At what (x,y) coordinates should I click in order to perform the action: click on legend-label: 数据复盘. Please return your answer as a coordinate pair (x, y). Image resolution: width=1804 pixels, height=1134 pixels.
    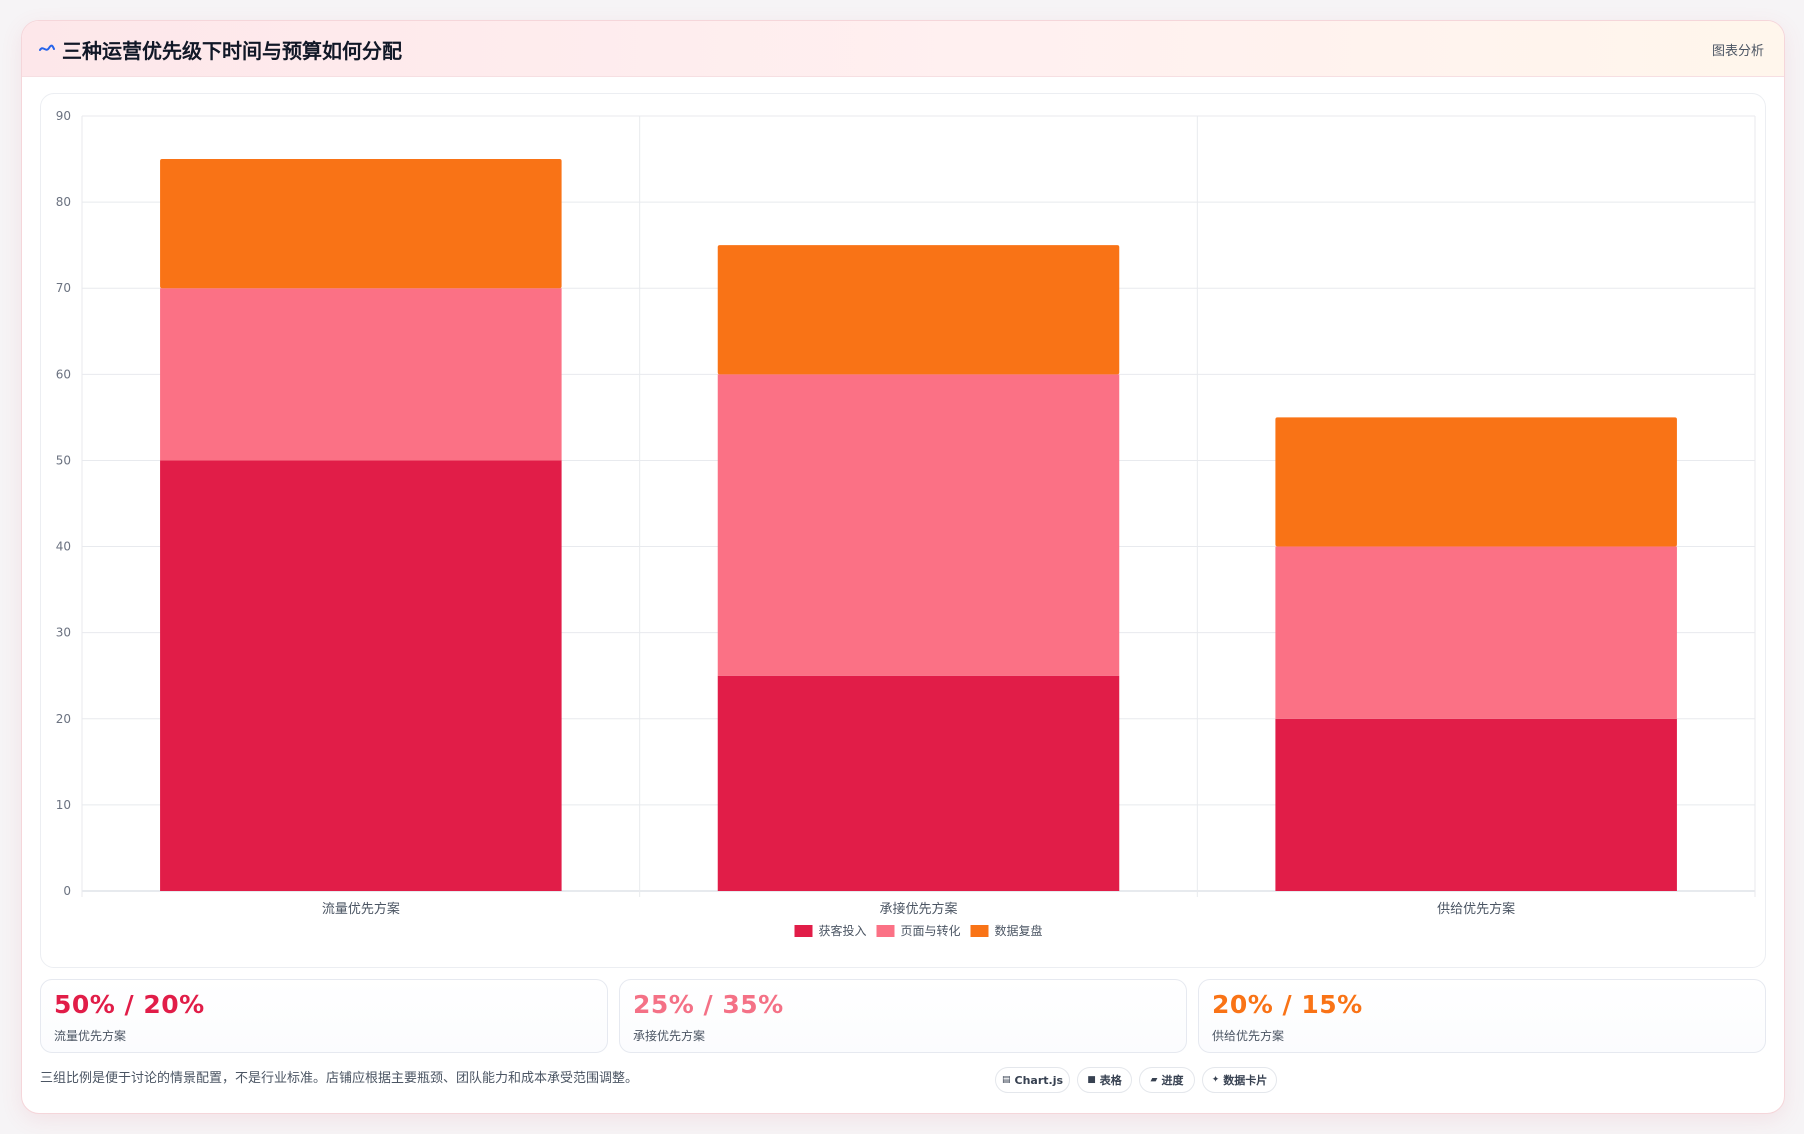
    Looking at the image, I should click on (1019, 930).